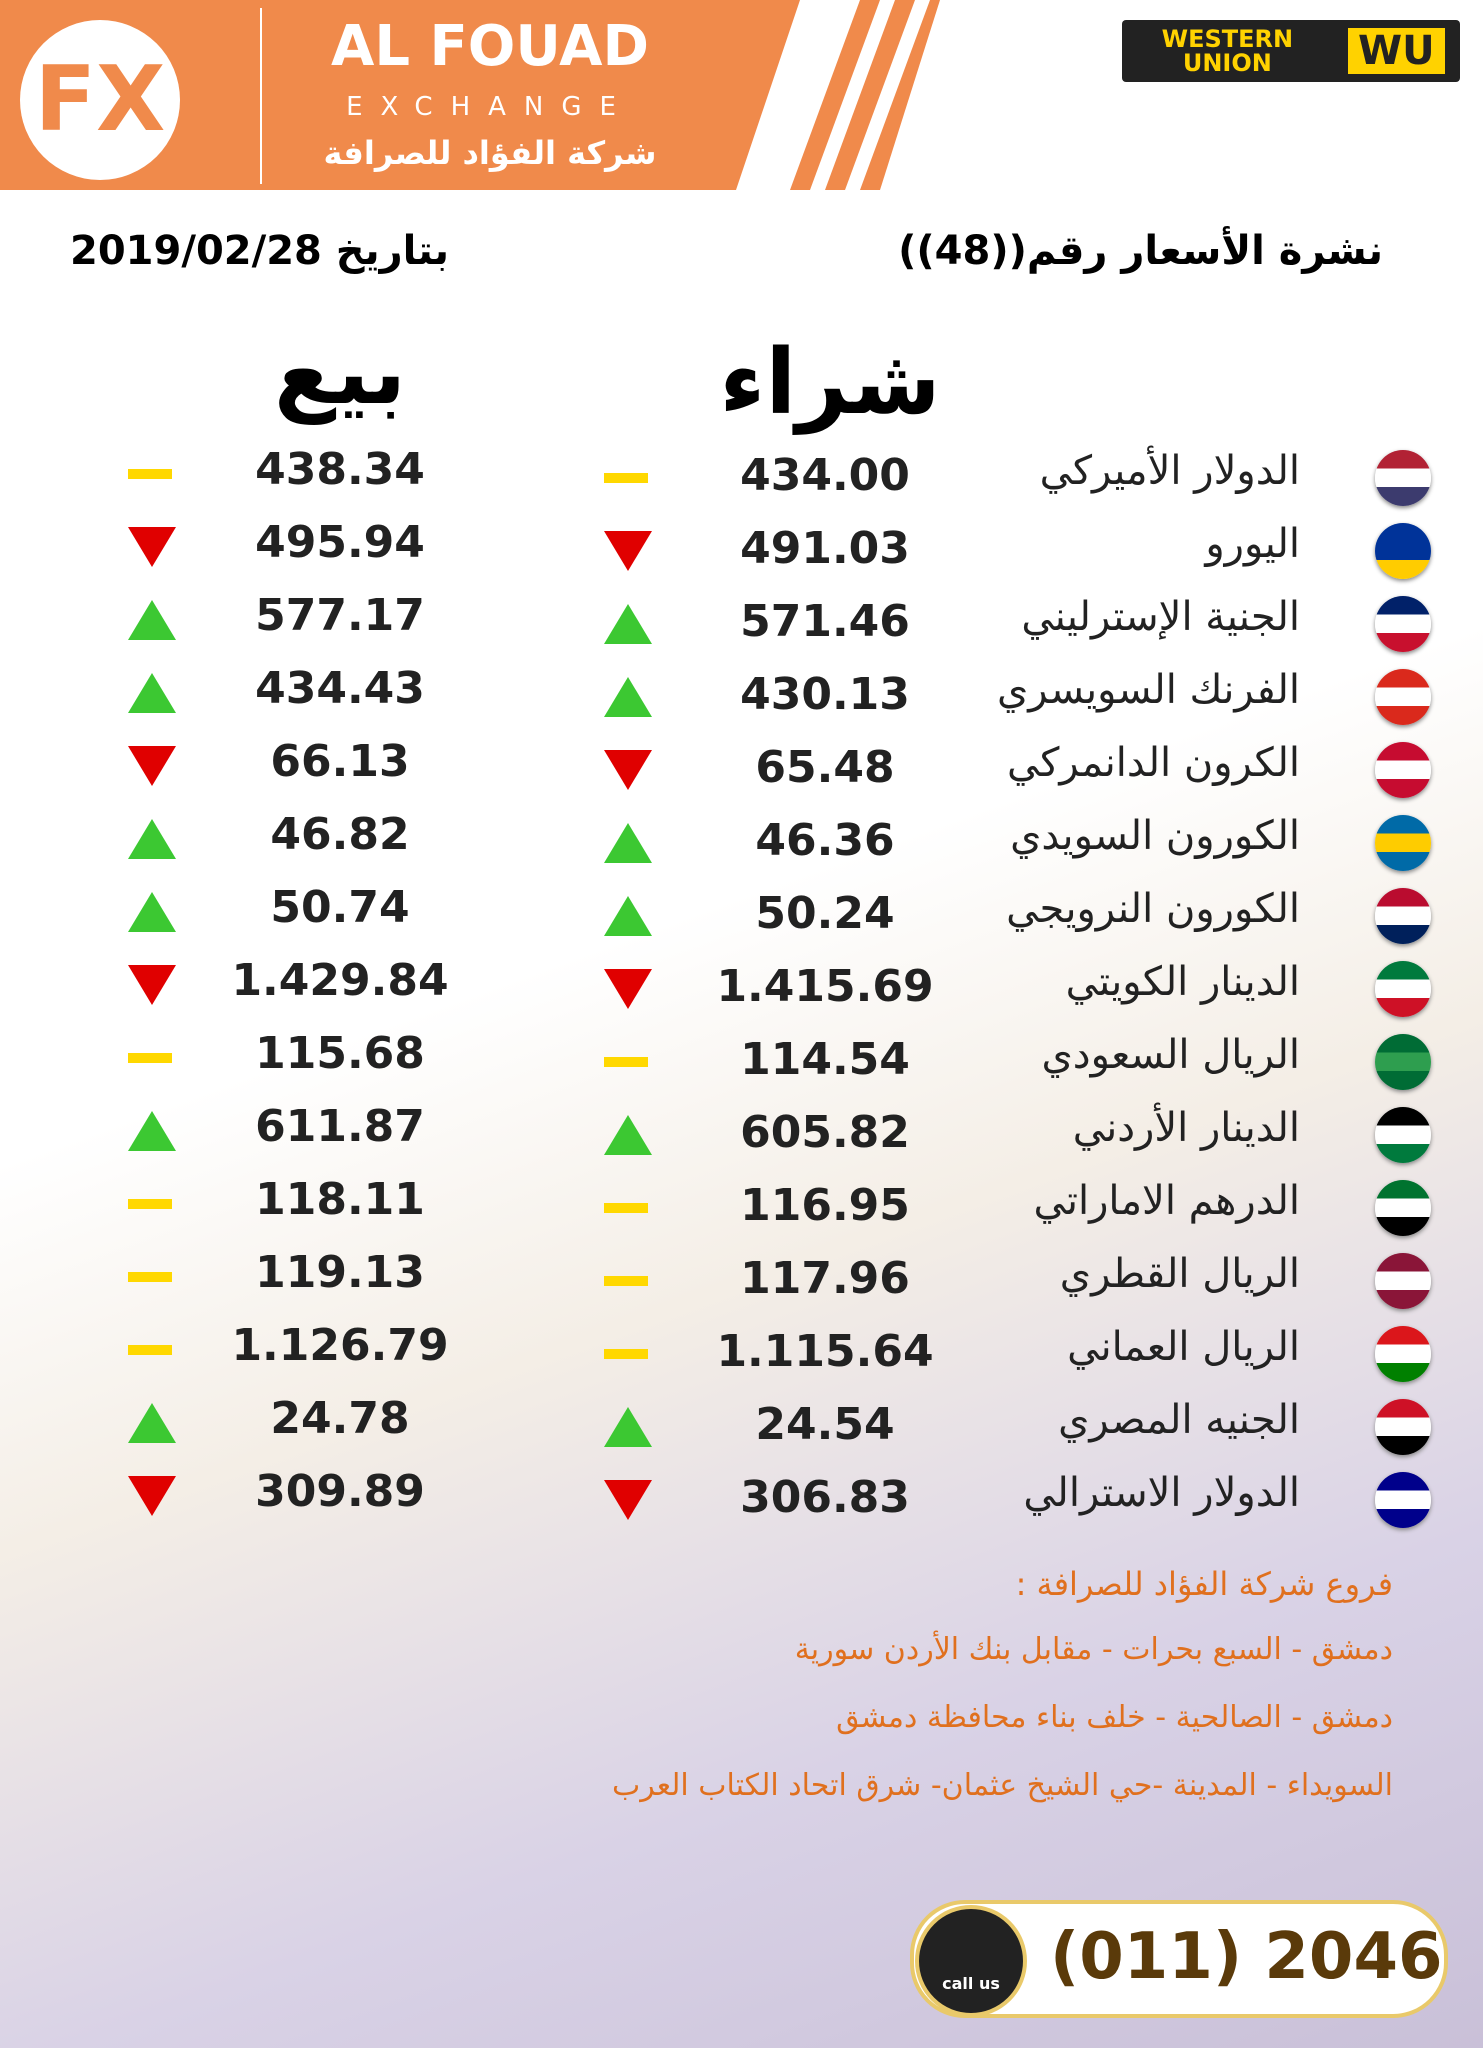 This screenshot has width=1483, height=2048. Describe the element at coordinates (1155, 836) in the screenshot. I see `currency-name: الكورون السويدي` at that location.